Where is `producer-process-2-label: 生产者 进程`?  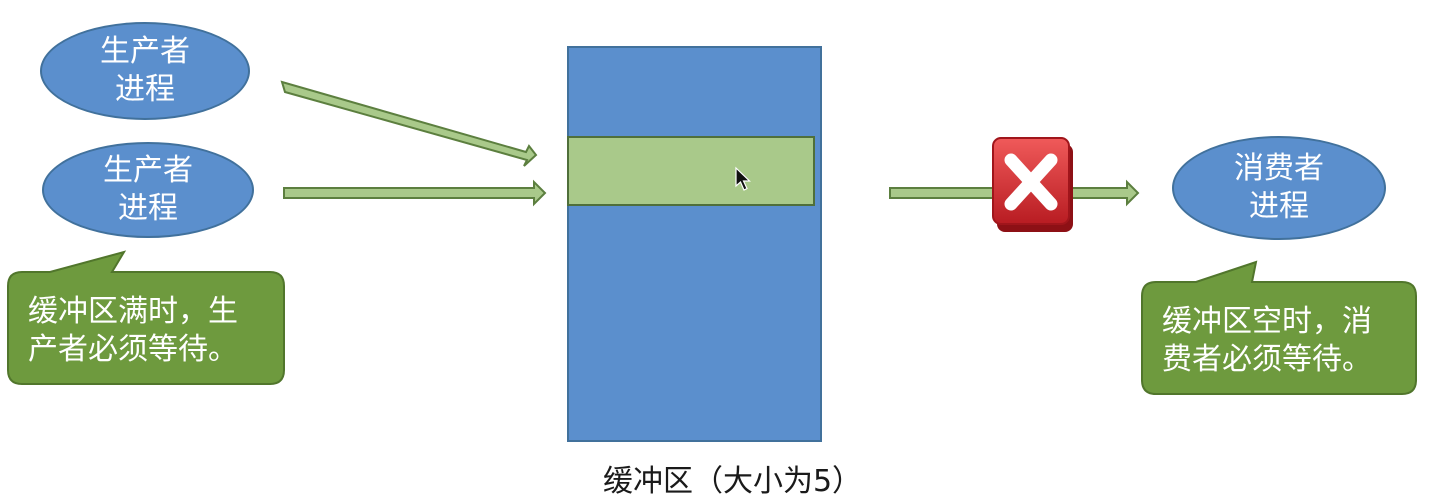 producer-process-2-label: 生产者 进程 is located at coordinates (148, 189).